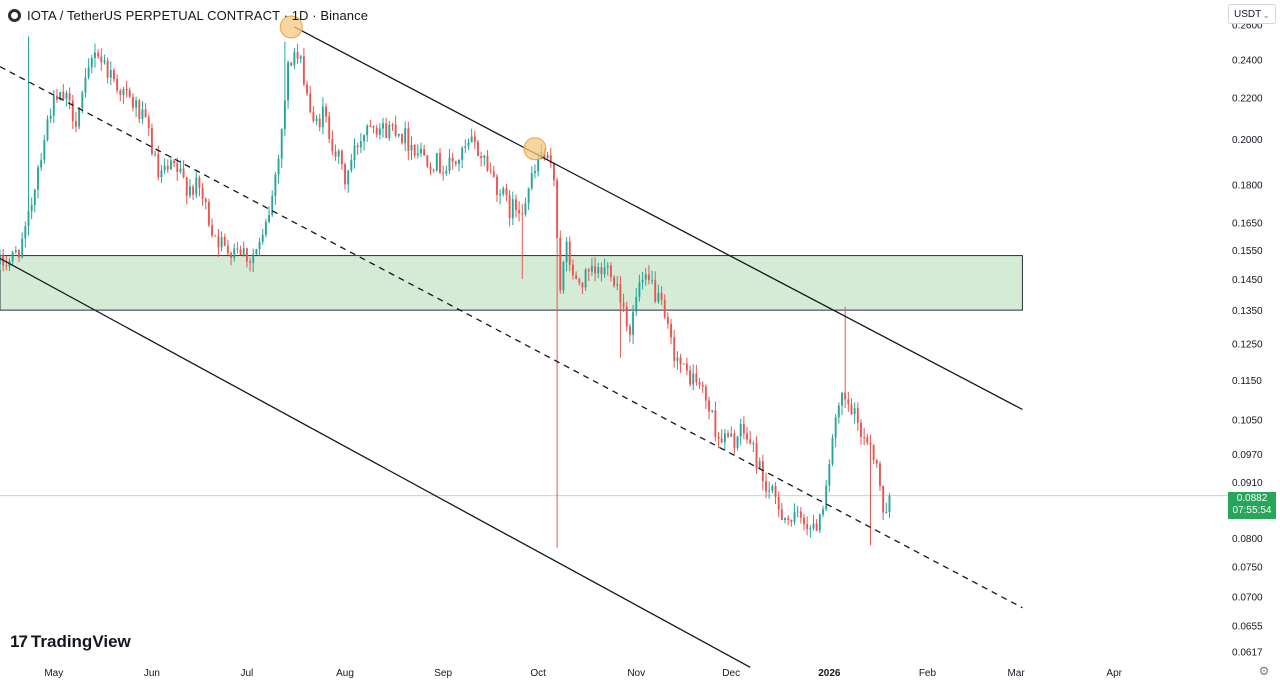 Image resolution: width=1280 pixels, height=682 pixels. What do you see at coordinates (1252, 14) in the screenshot?
I see `currency-selector: USDT ⌄` at bounding box center [1252, 14].